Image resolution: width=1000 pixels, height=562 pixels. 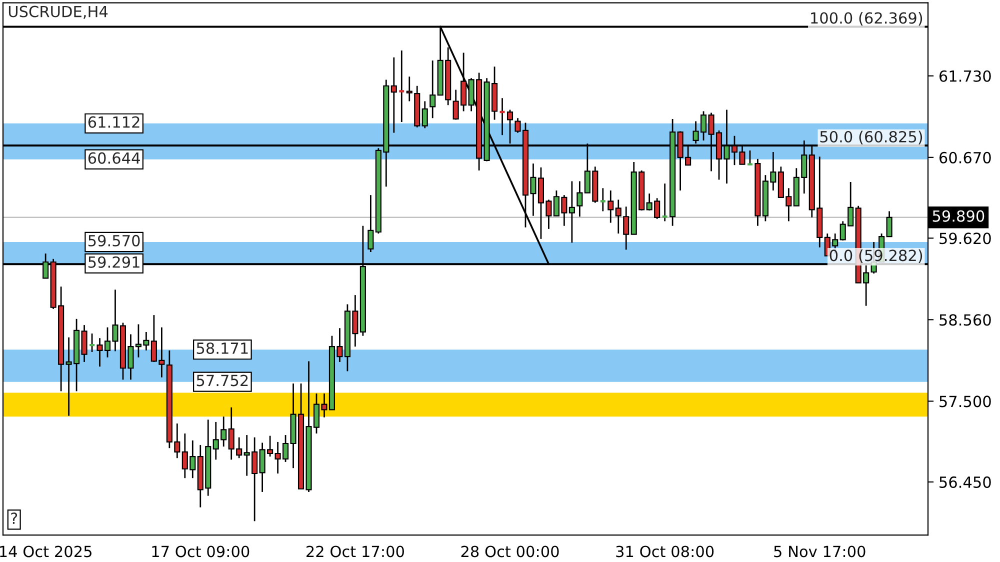 What do you see at coordinates (58, 12) in the screenshot?
I see `chart-title: USCRUDE,H4` at bounding box center [58, 12].